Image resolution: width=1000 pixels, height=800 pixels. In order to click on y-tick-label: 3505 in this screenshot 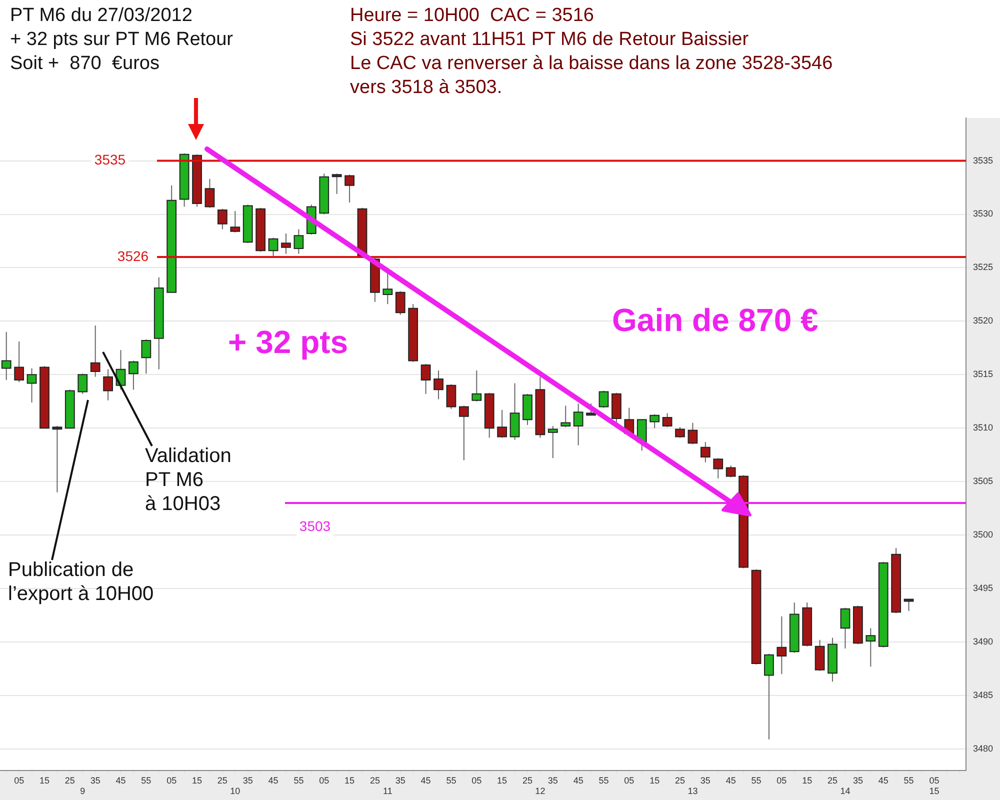, I will do `click(983, 481)`.